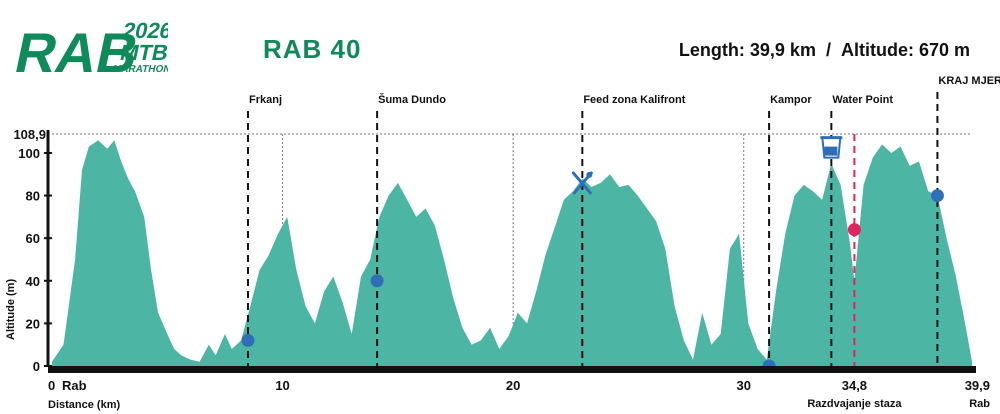  What do you see at coordinates (824, 50) in the screenshot?
I see `race-stats: Length: 39,9 km / Altitude: 670 m` at bounding box center [824, 50].